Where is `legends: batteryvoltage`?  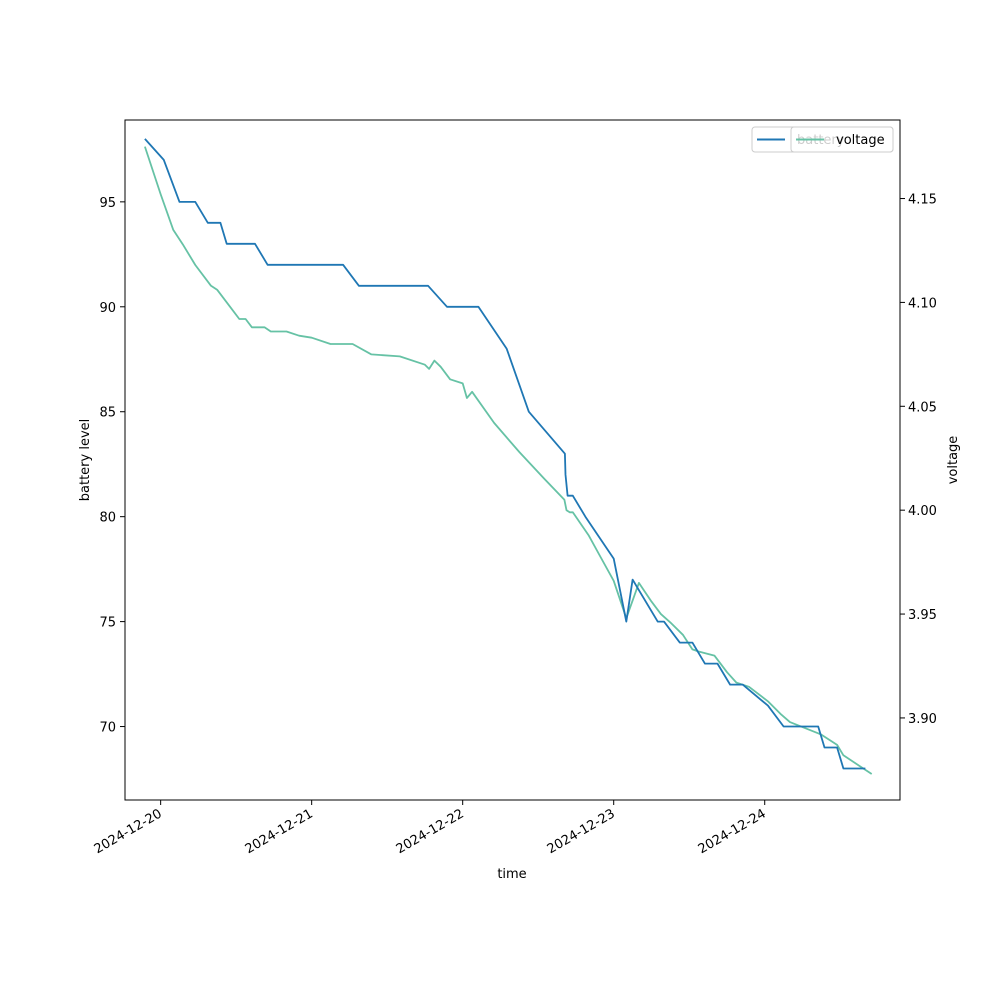
legends: batteryvoltage is located at coordinates (822, 139).